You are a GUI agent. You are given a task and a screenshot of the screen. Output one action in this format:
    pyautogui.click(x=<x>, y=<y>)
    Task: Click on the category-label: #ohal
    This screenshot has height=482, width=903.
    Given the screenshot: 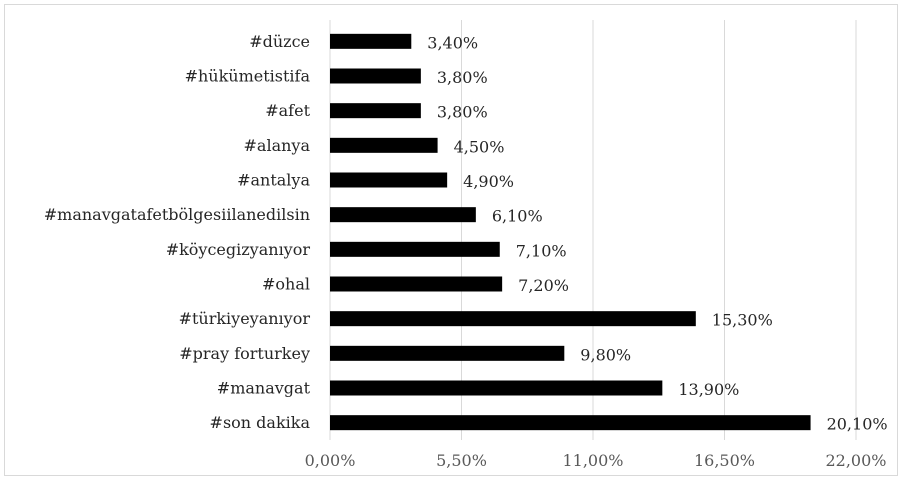 What is the action you would take?
    pyautogui.click(x=286, y=284)
    